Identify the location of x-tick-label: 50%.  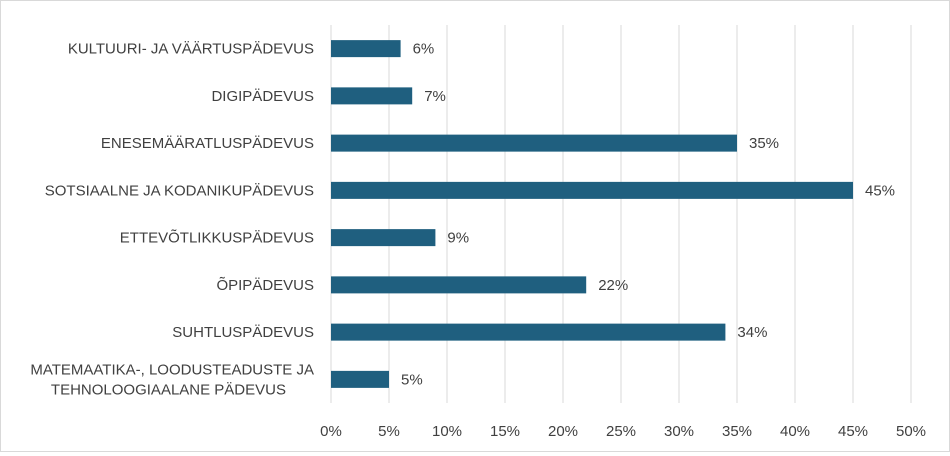
(911, 431).